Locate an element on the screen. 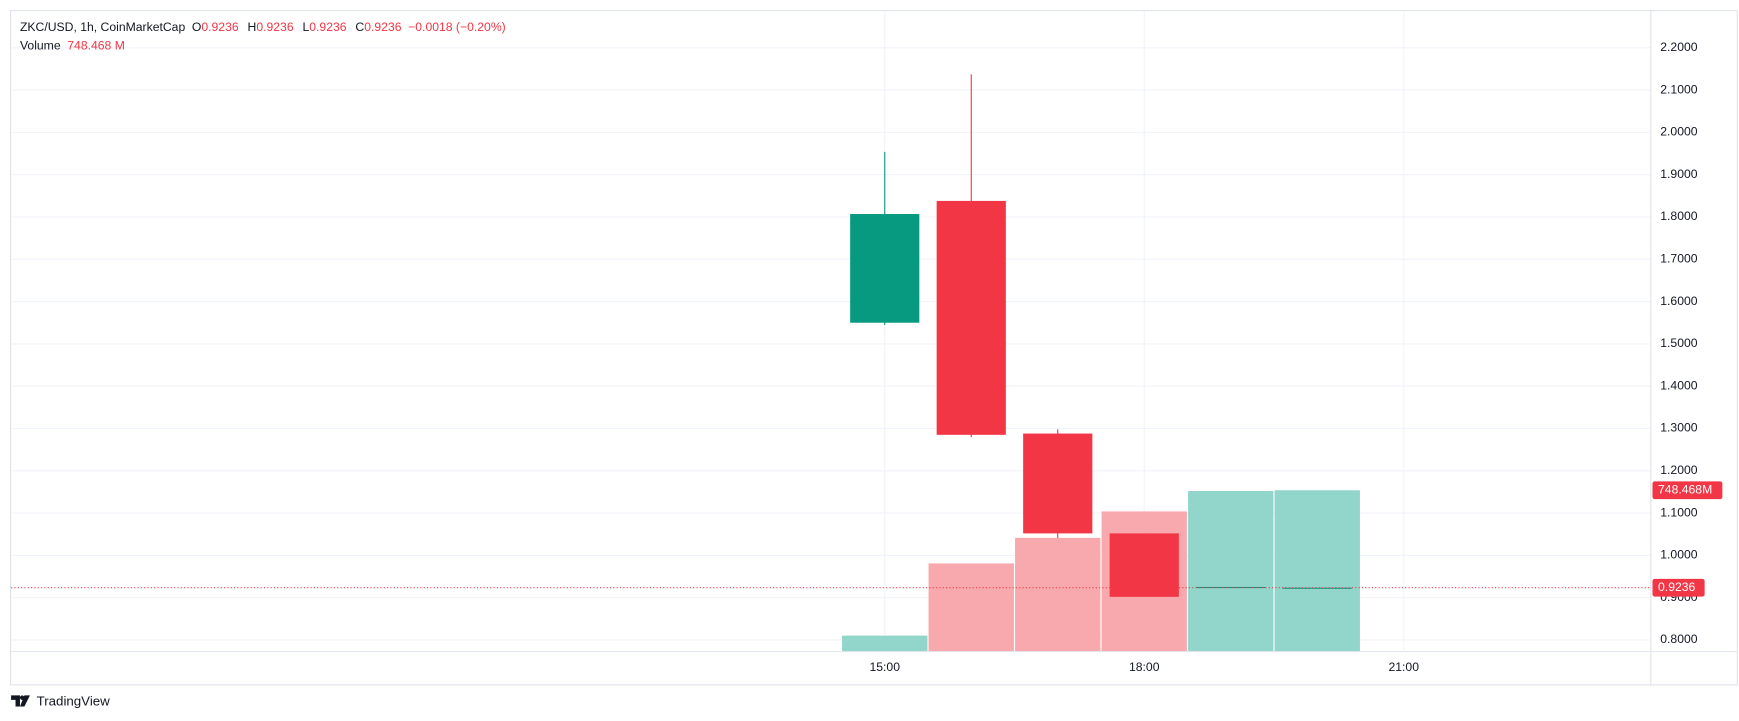  volume-tag-label: 748.468M is located at coordinates (1685, 489).